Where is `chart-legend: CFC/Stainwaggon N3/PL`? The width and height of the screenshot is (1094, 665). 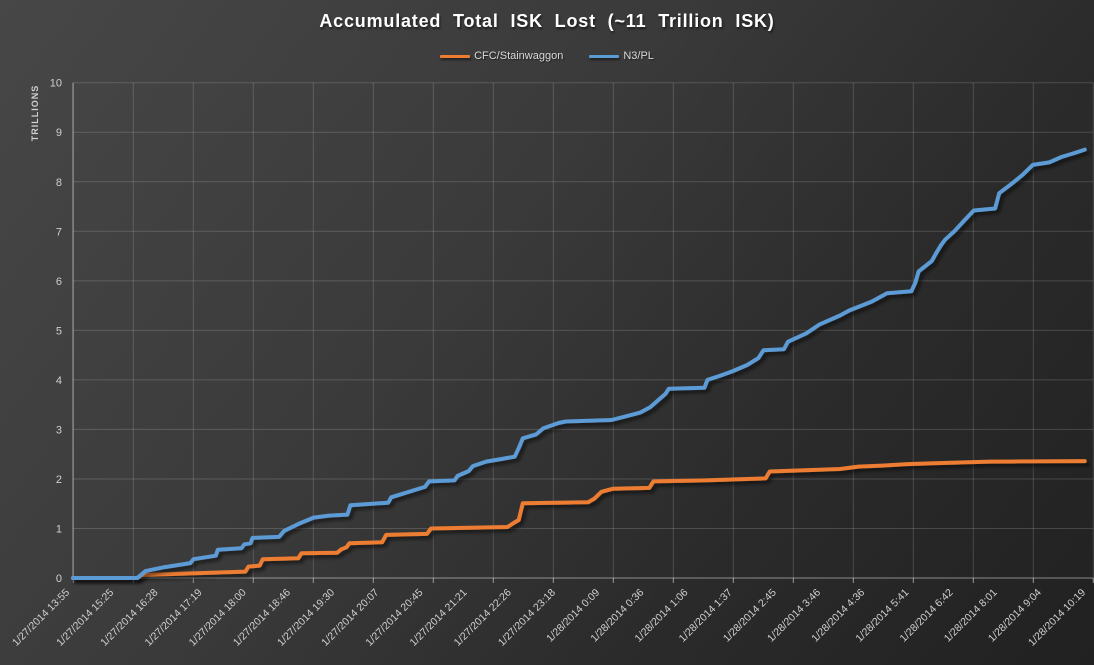 chart-legend: CFC/Stainwaggon N3/PL is located at coordinates (547, 56).